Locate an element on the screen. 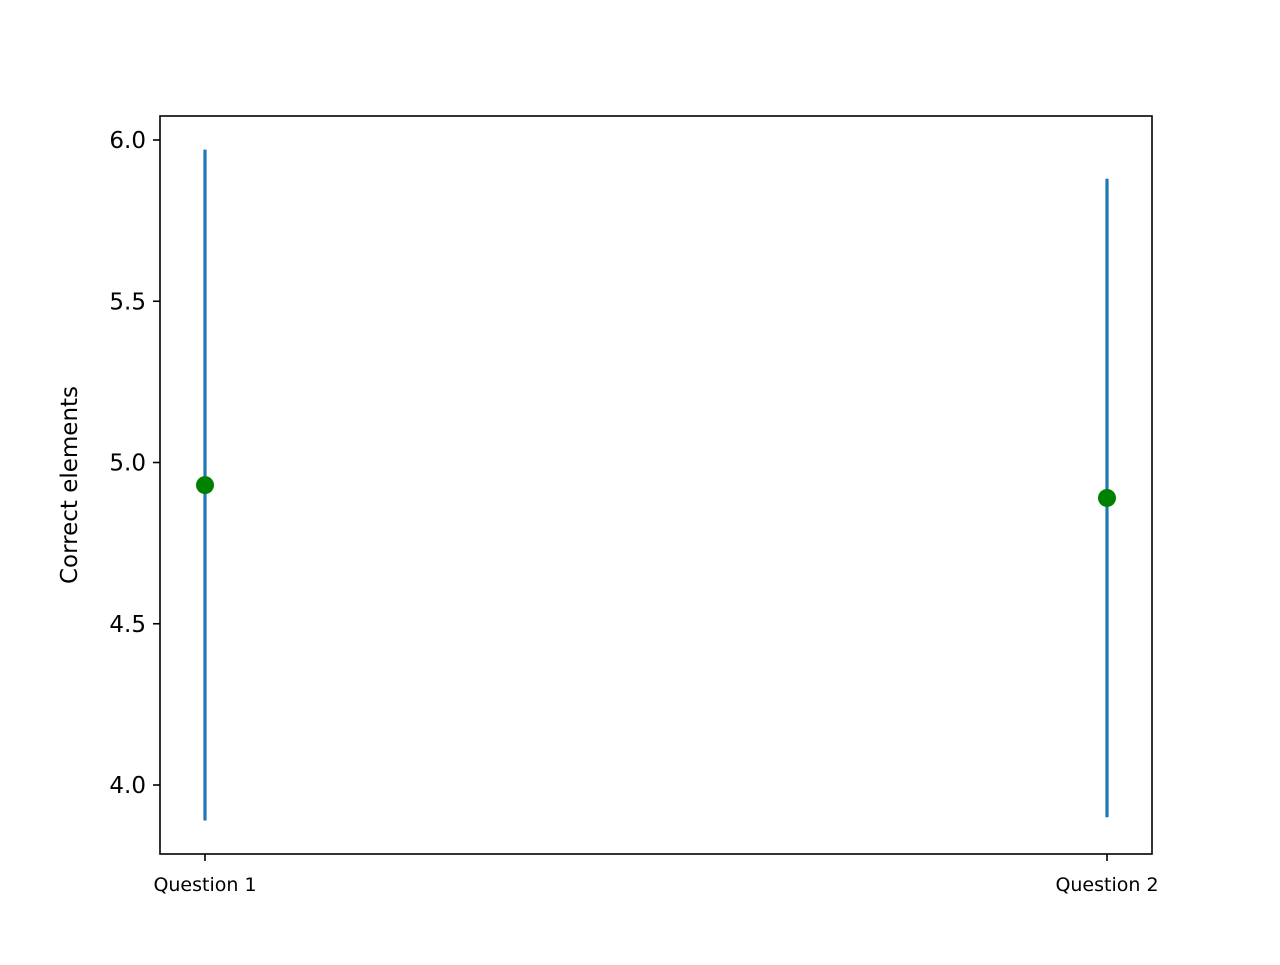 The height and width of the screenshot is (965, 1280). y-tick-label: 4.0 is located at coordinates (127, 786).